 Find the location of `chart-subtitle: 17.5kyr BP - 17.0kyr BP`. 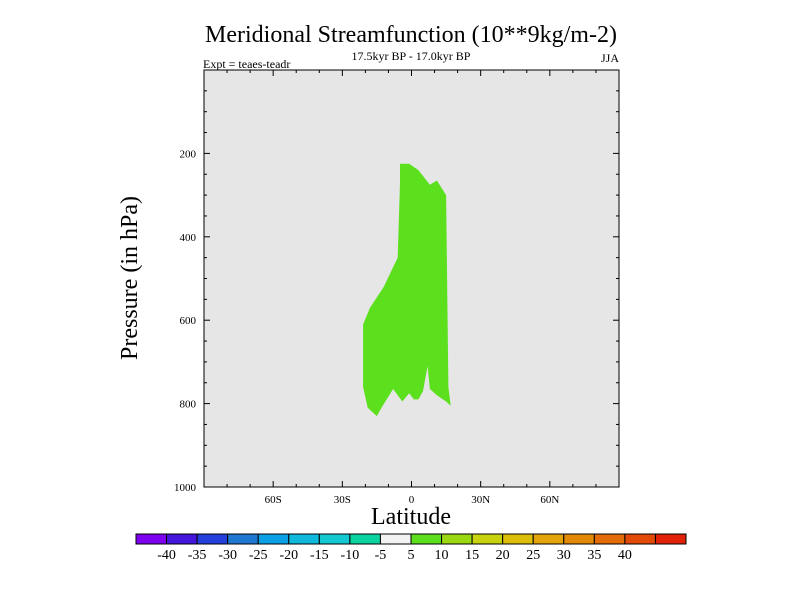

chart-subtitle: 17.5kyr BP - 17.0kyr BP is located at coordinates (411, 56).